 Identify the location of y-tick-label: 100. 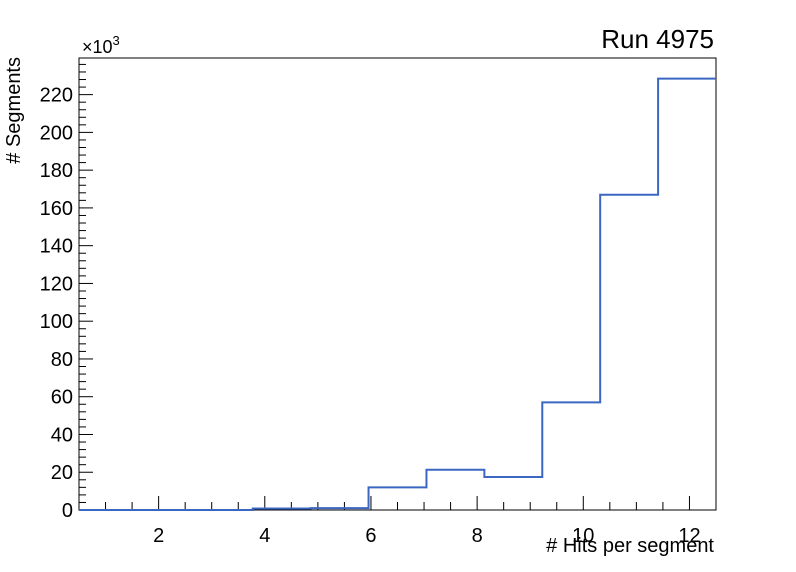
(56, 322).